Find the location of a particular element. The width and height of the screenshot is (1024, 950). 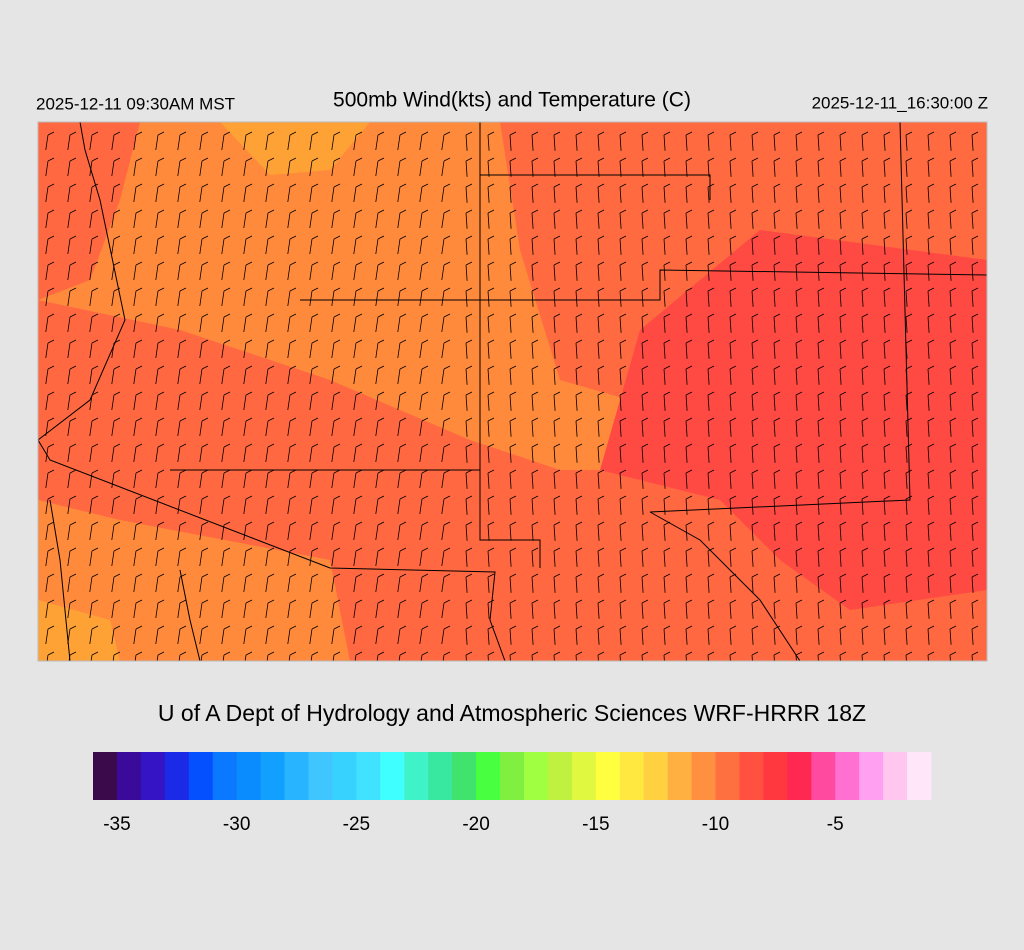

colorbar: -35 -30 -25 -20 -15 -10 -5 is located at coordinates (512, 793).